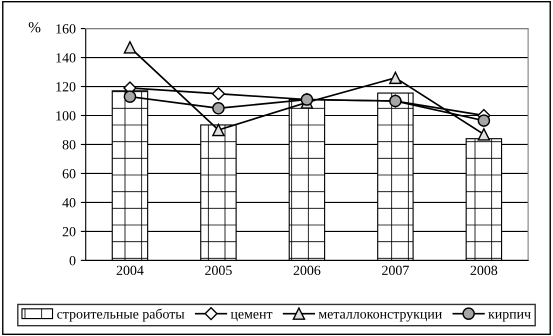 Image resolution: width=553 pixels, height=336 pixels. Describe the element at coordinates (66, 29) in the screenshot. I see `y-tick-label: 160` at that location.